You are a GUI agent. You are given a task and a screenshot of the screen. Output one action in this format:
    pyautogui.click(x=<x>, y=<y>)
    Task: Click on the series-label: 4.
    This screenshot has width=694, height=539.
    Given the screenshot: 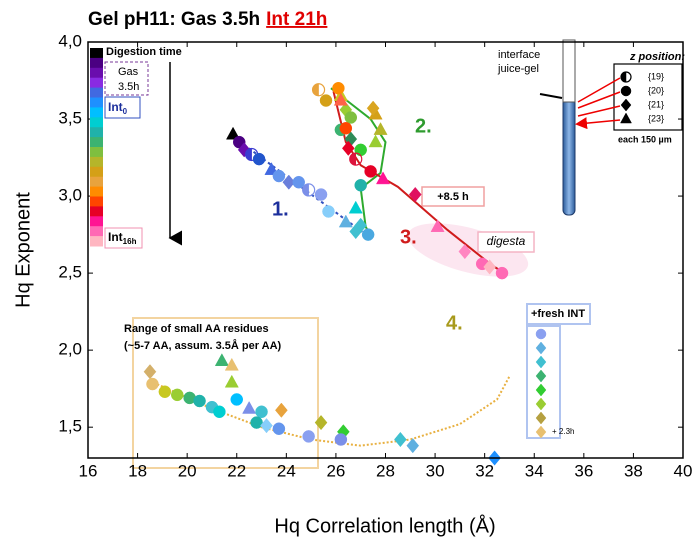 What is the action you would take?
    pyautogui.click(x=454, y=323)
    